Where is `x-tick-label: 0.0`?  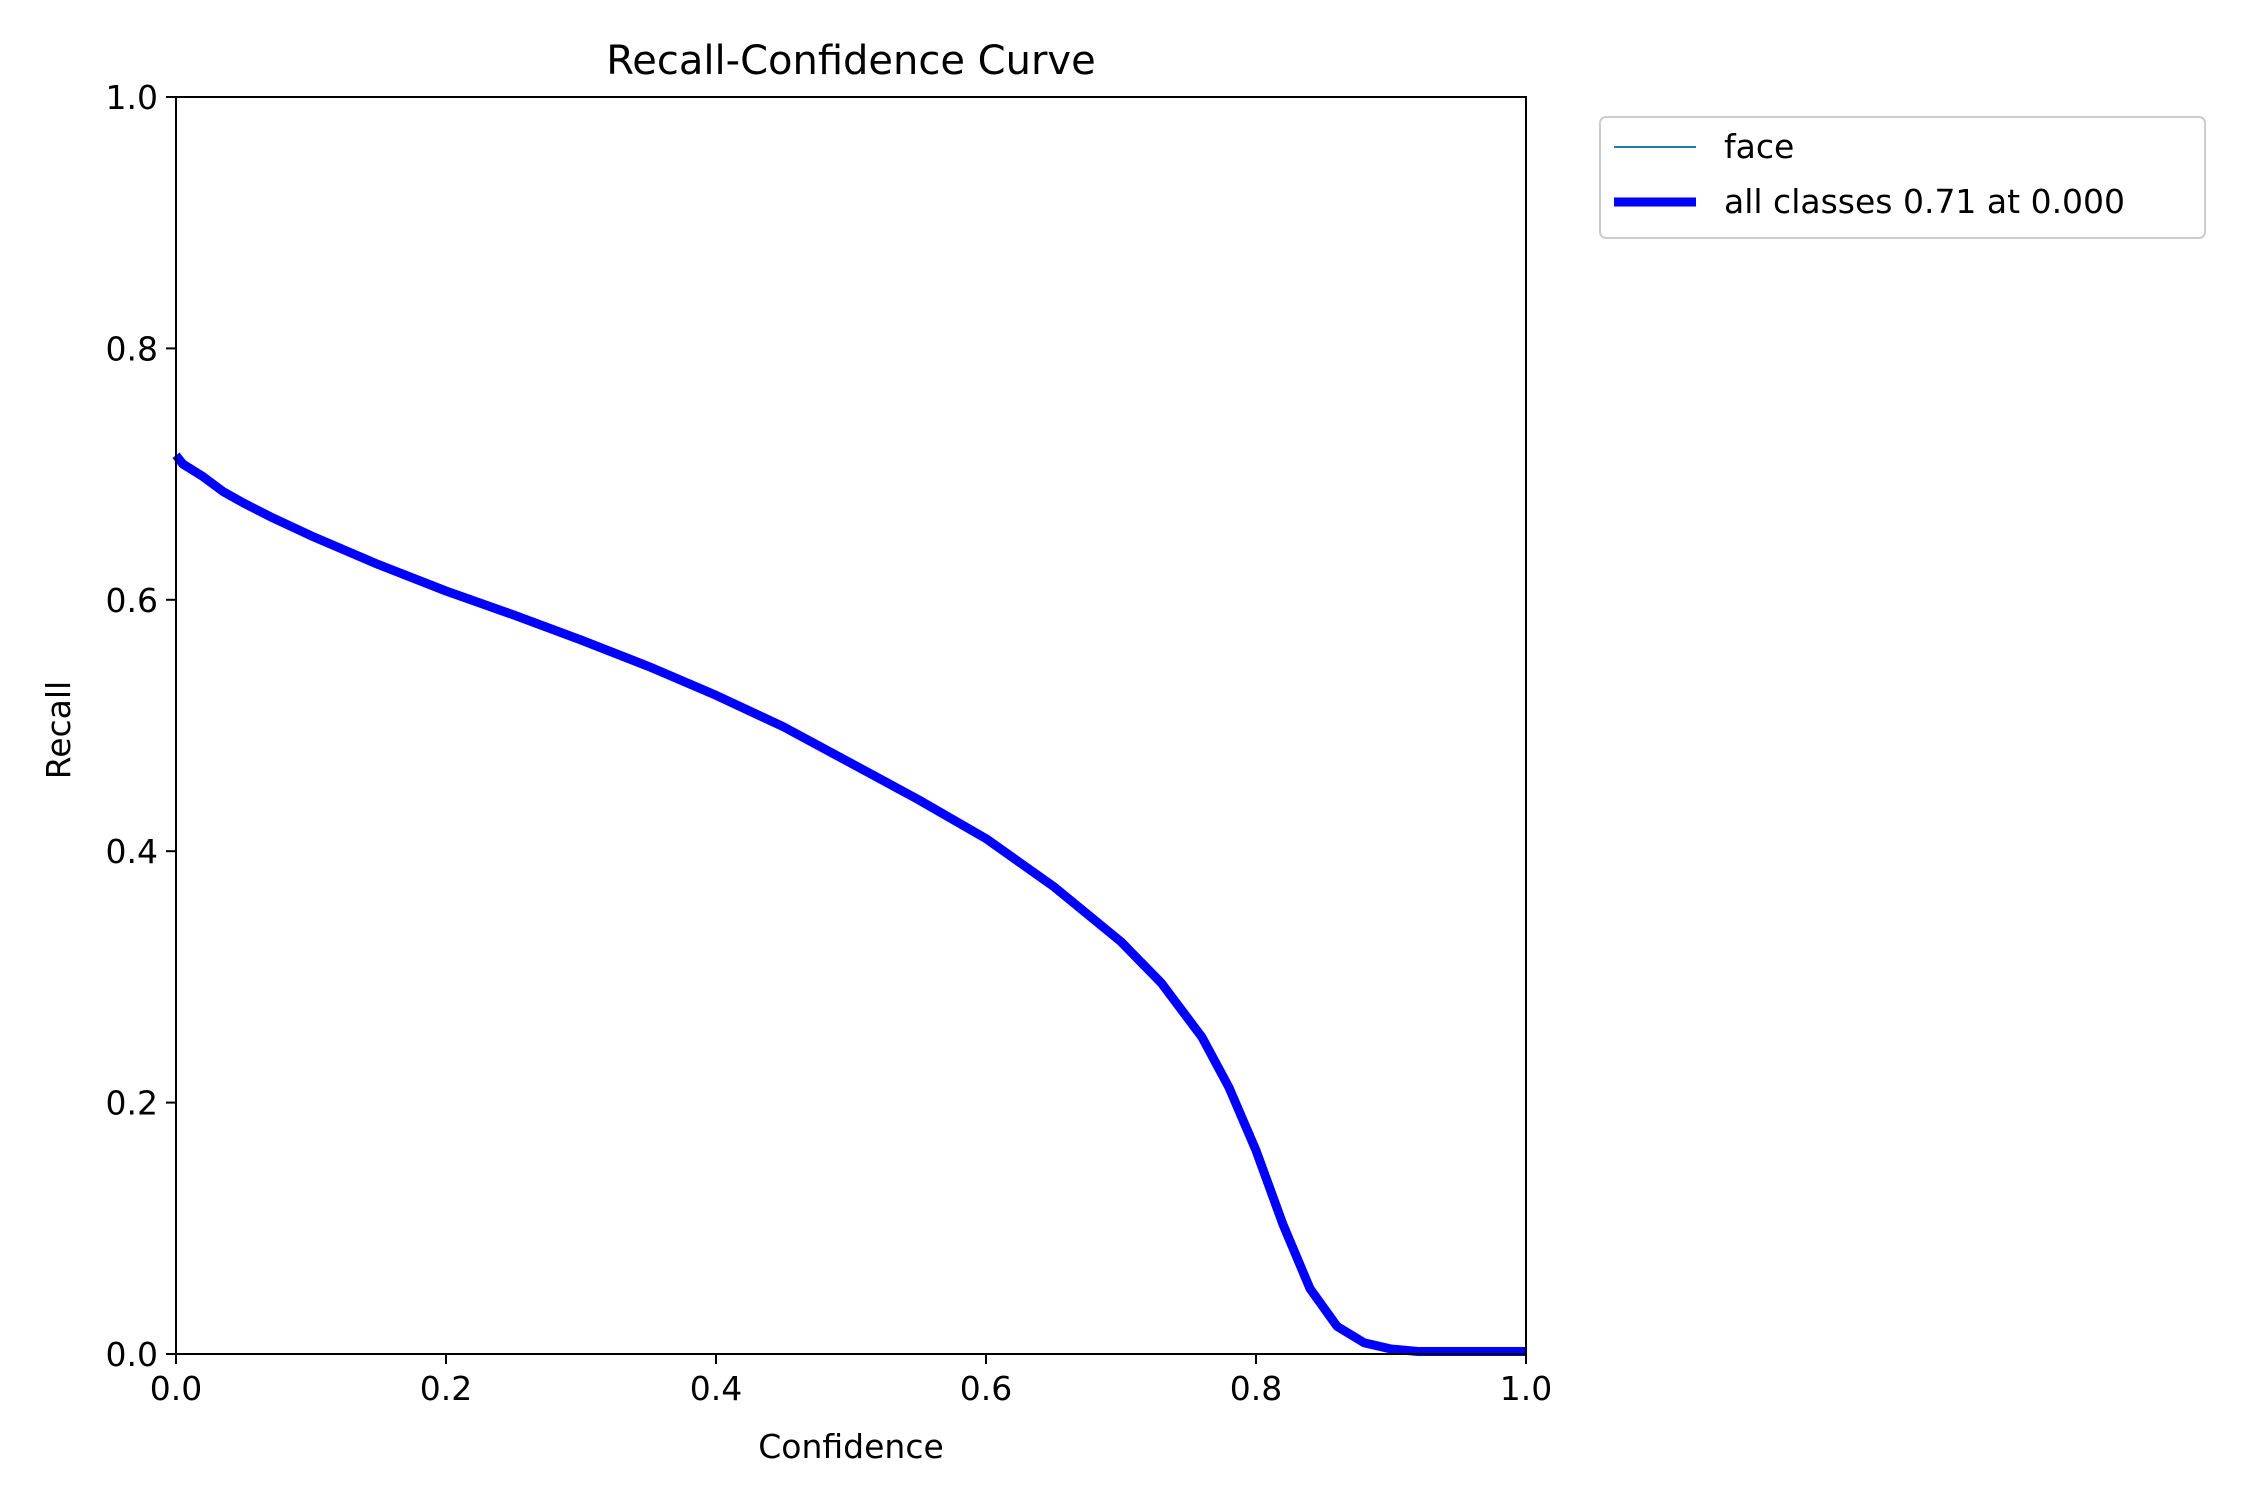
x-tick-label: 0.0 is located at coordinates (176, 1388).